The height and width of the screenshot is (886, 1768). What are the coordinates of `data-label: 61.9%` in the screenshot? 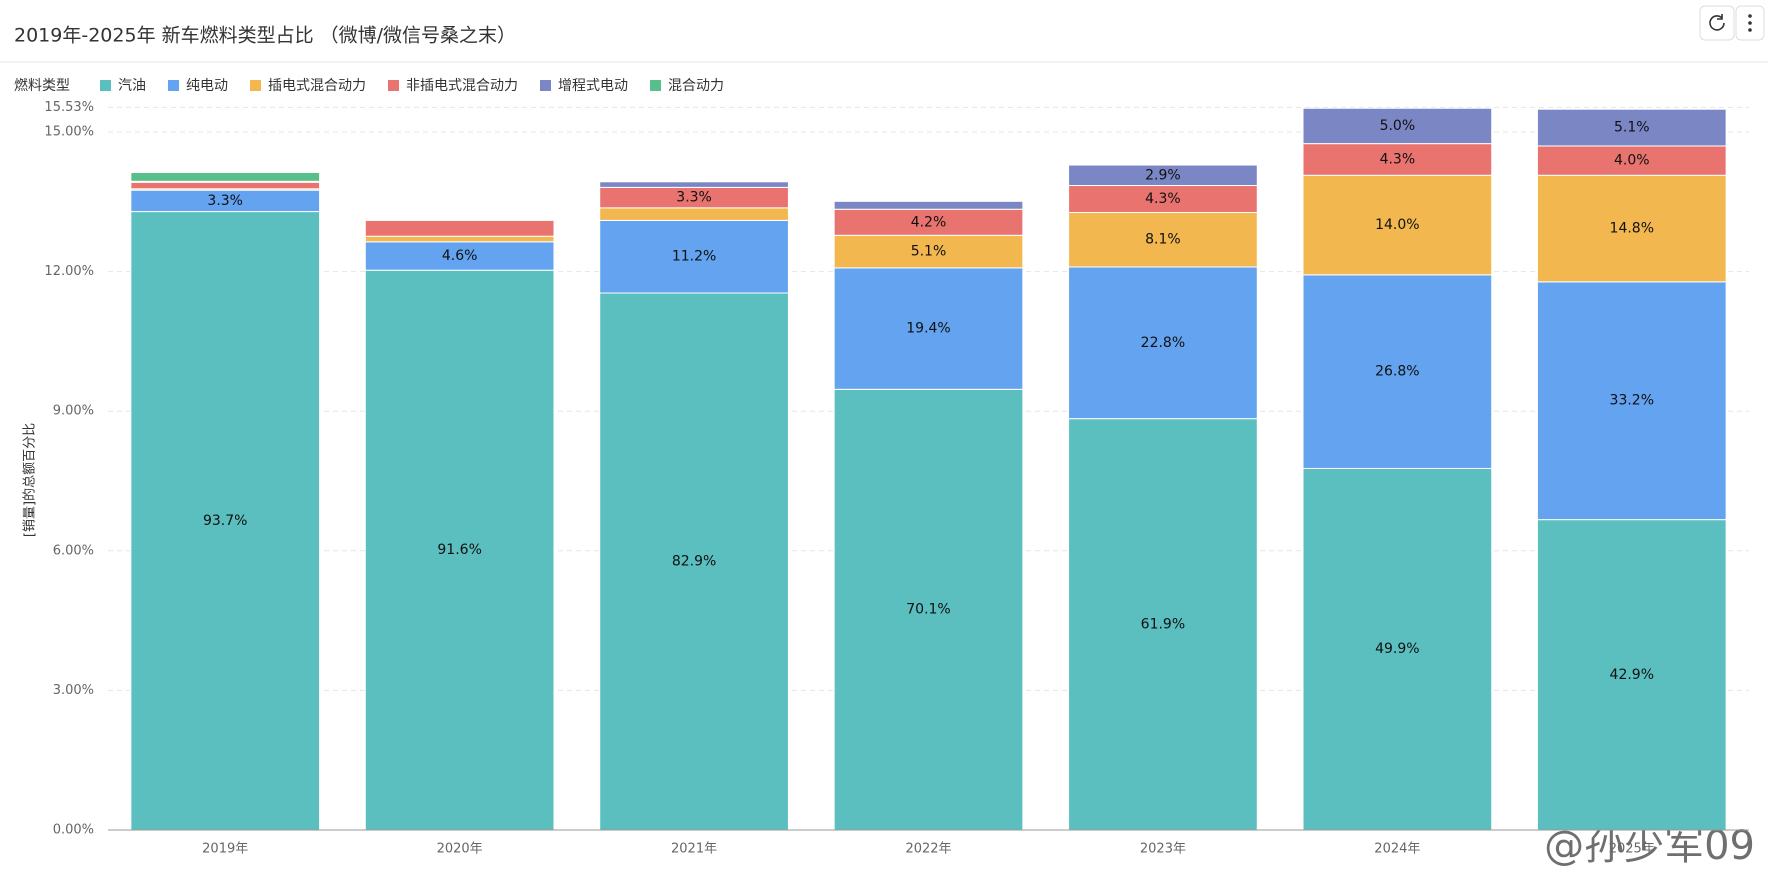 It's located at (1163, 624).